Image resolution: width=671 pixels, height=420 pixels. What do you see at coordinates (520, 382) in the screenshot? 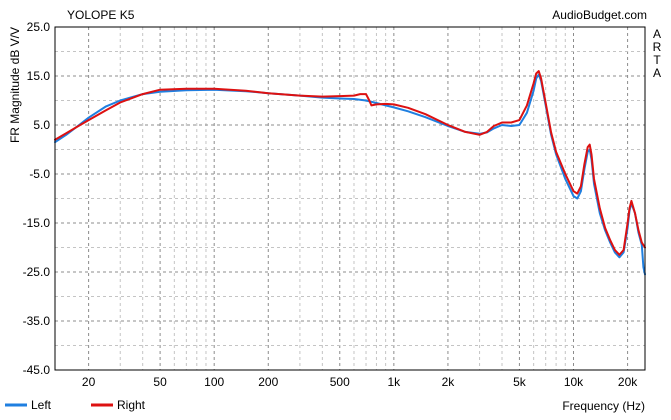
I see `x-tick-label: 5k` at bounding box center [520, 382].